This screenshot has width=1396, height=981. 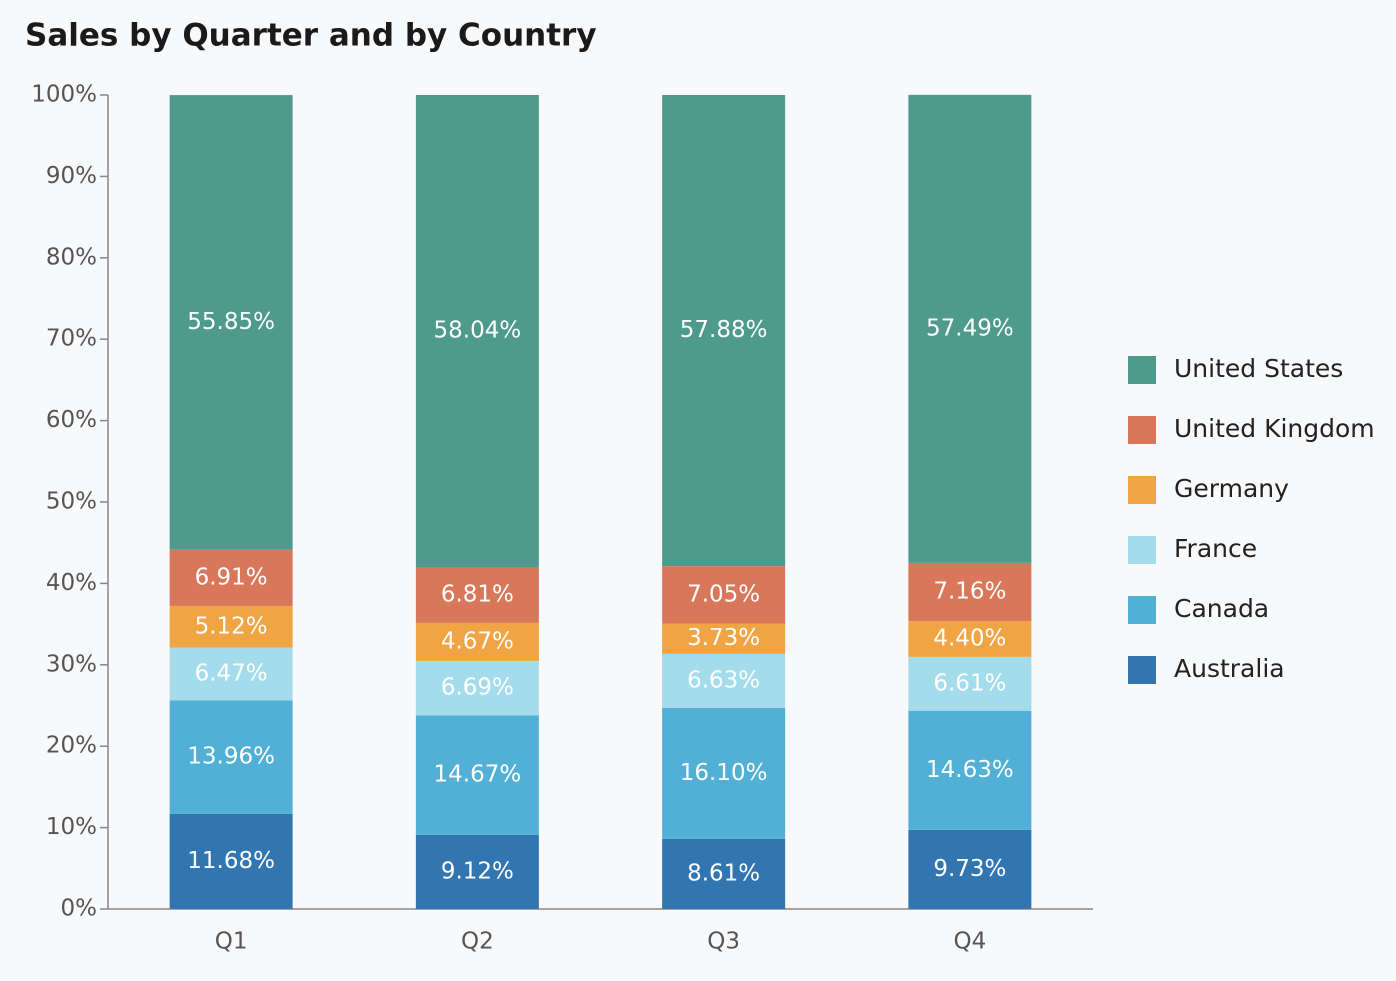 I want to click on value-label: 9.73%, so click(x=969, y=869).